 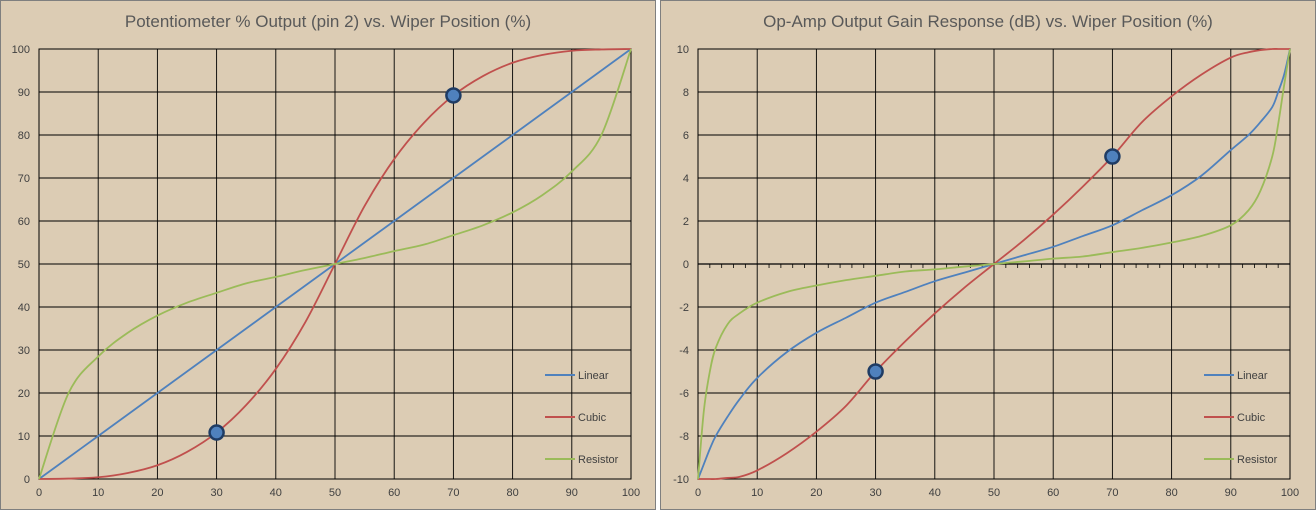 I want to click on y-tick-label: 90, so click(x=24, y=93).